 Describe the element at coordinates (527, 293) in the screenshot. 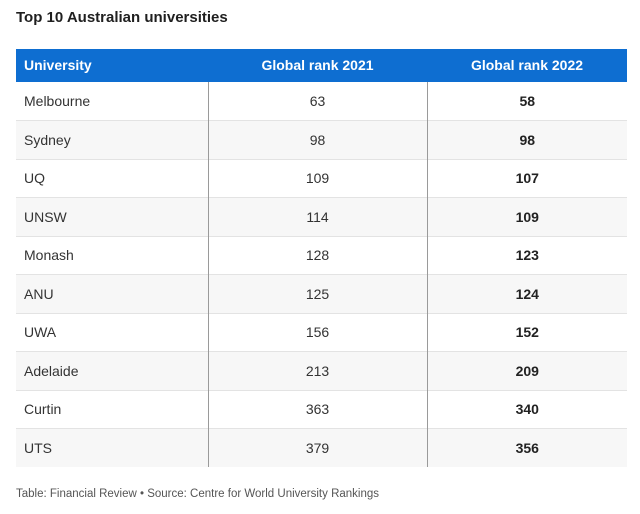

I see `cell-rank-2022: 124` at that location.